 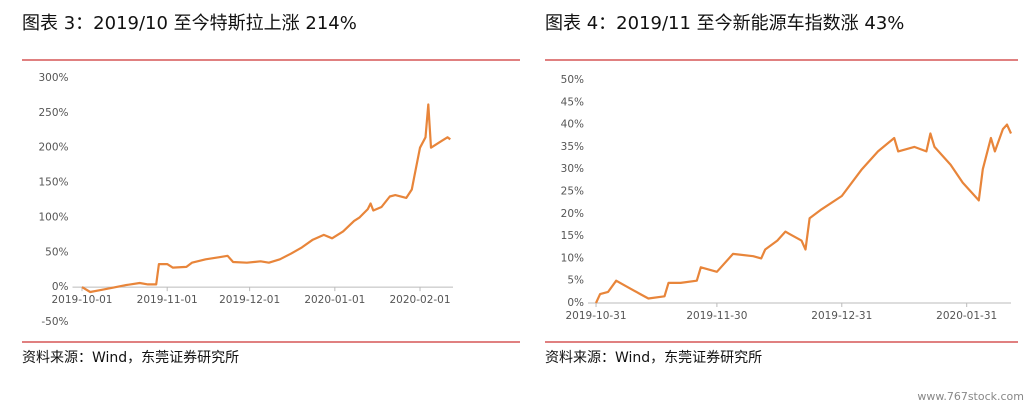 What do you see at coordinates (572, 102) in the screenshot?
I see `y-tick-label: 45%` at bounding box center [572, 102].